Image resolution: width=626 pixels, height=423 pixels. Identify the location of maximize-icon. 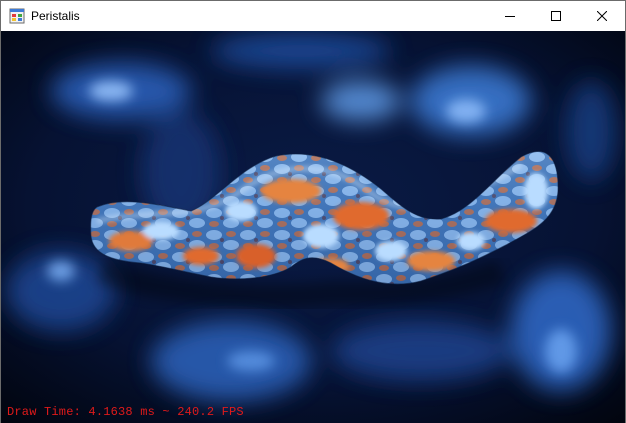
(556, 16).